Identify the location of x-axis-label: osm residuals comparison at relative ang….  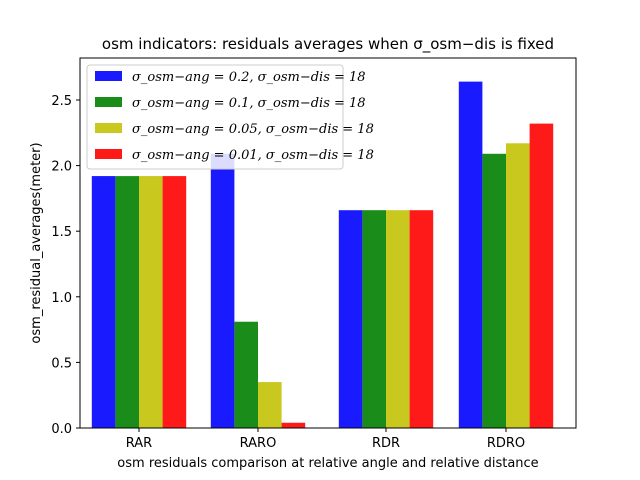
(327, 463).